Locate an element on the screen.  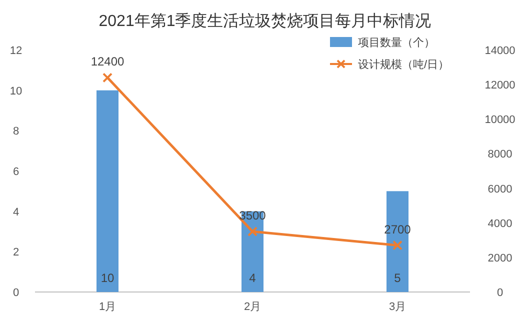
y2-tick-label: 2000 is located at coordinates (500, 258).